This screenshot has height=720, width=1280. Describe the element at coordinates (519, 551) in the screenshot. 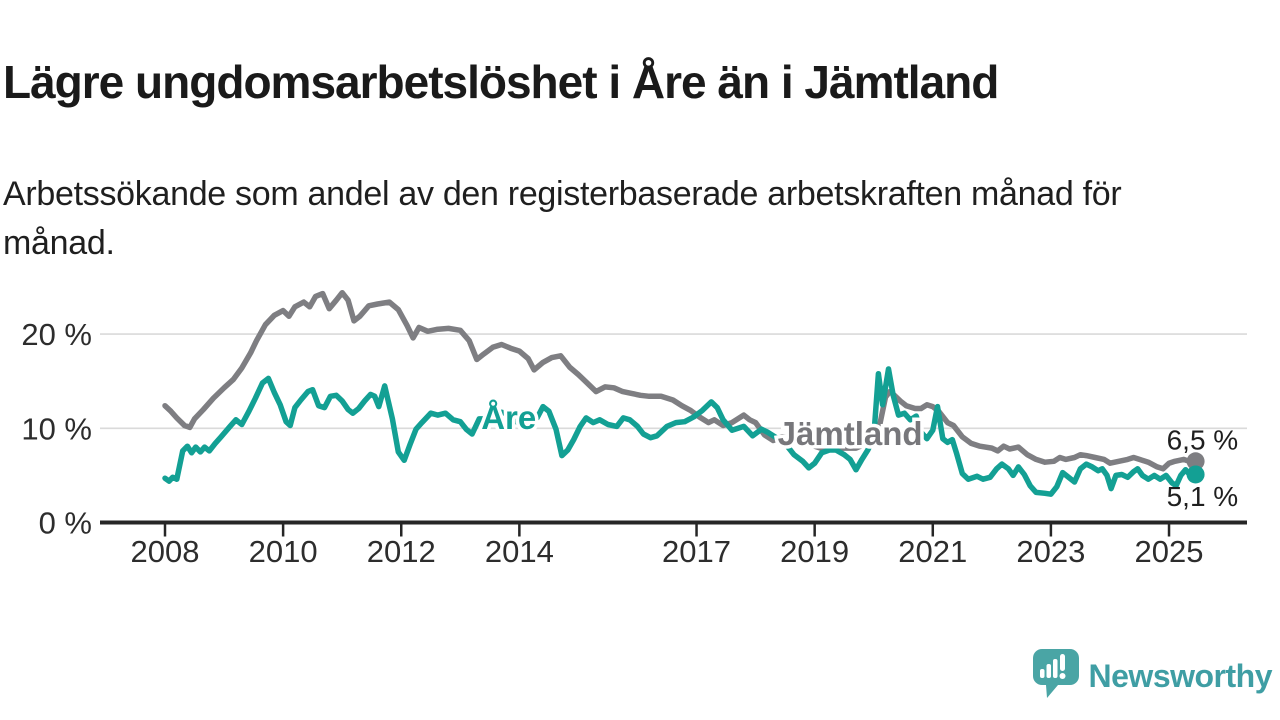

I see `x-tick-label: 2014` at that location.